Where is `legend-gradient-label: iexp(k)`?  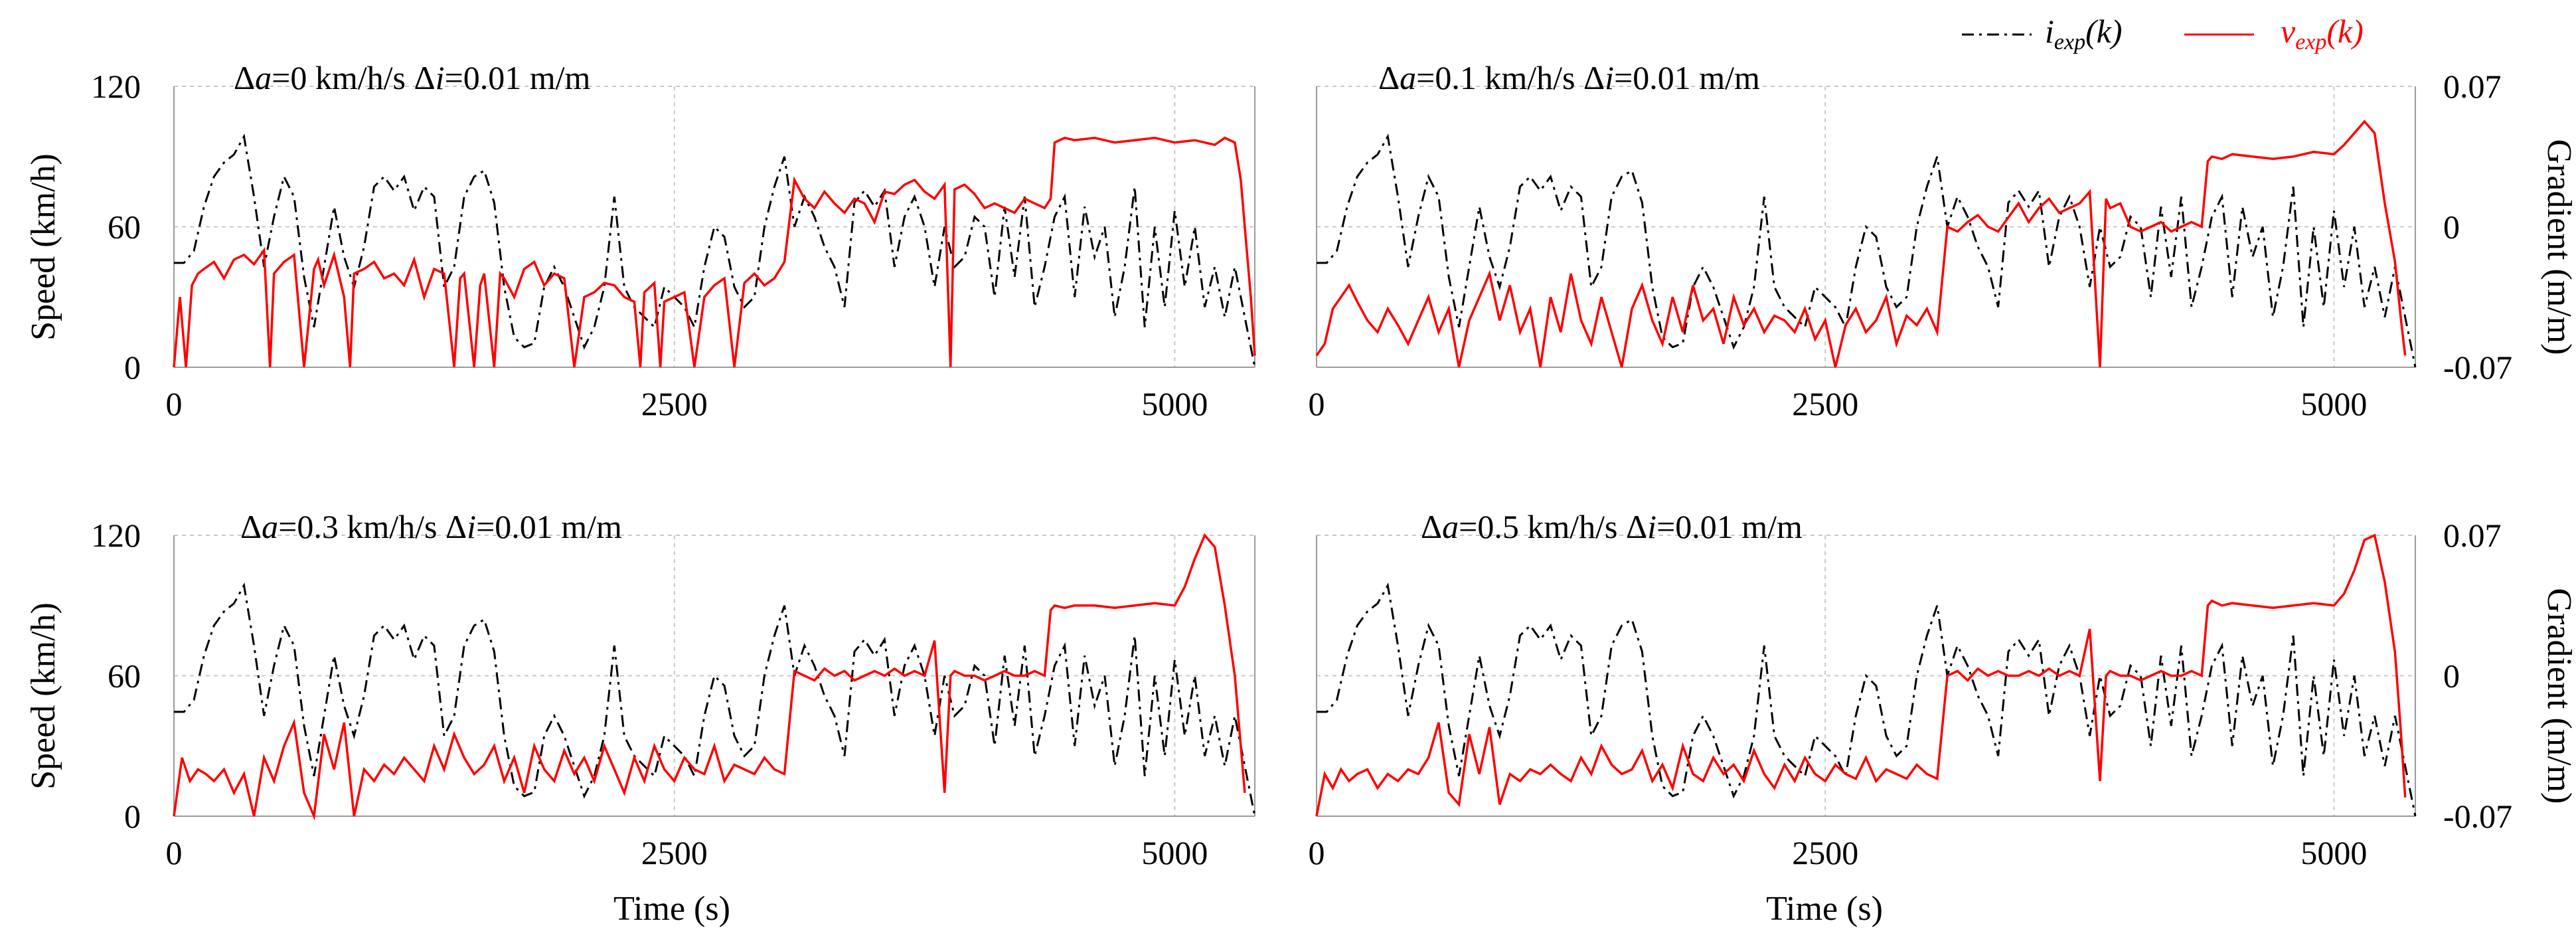 legend-gradient-label: iexp(k) is located at coordinates (2084, 33).